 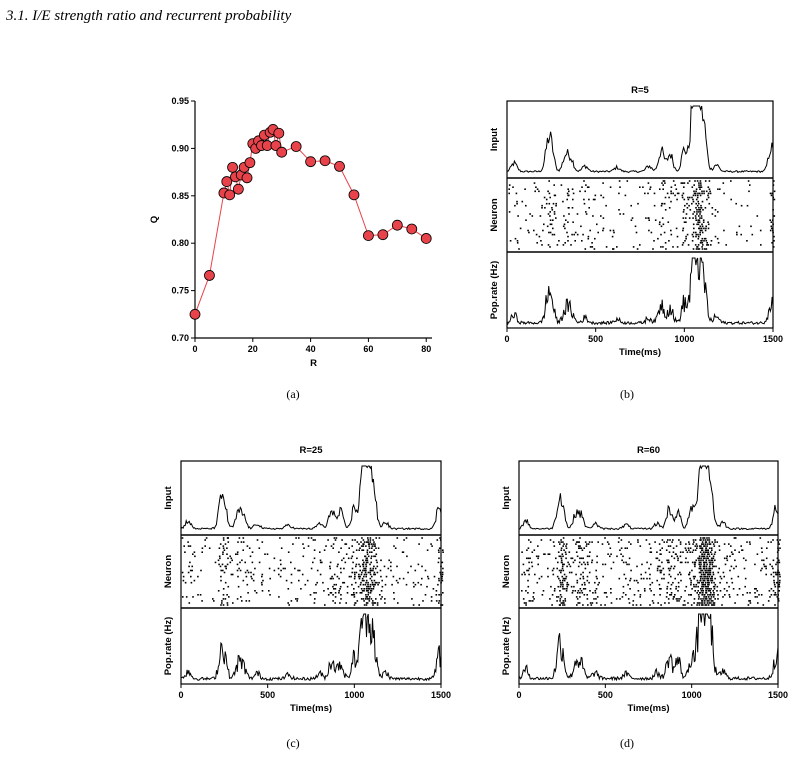 I want to click on x-axis-label: R, so click(x=313, y=363).